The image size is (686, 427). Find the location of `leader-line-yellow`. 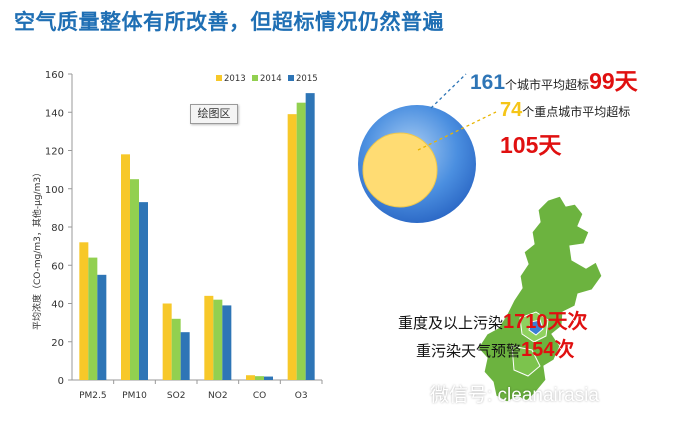

leader-line-yellow is located at coordinates (457, 131).